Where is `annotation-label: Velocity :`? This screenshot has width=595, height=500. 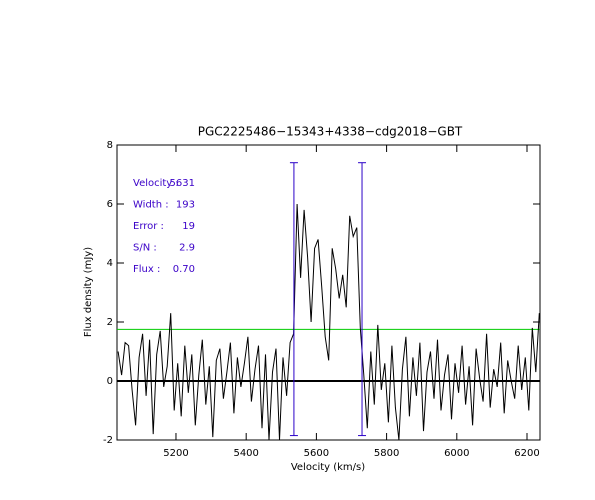 annotation-label: Velocity : is located at coordinates (156, 183).